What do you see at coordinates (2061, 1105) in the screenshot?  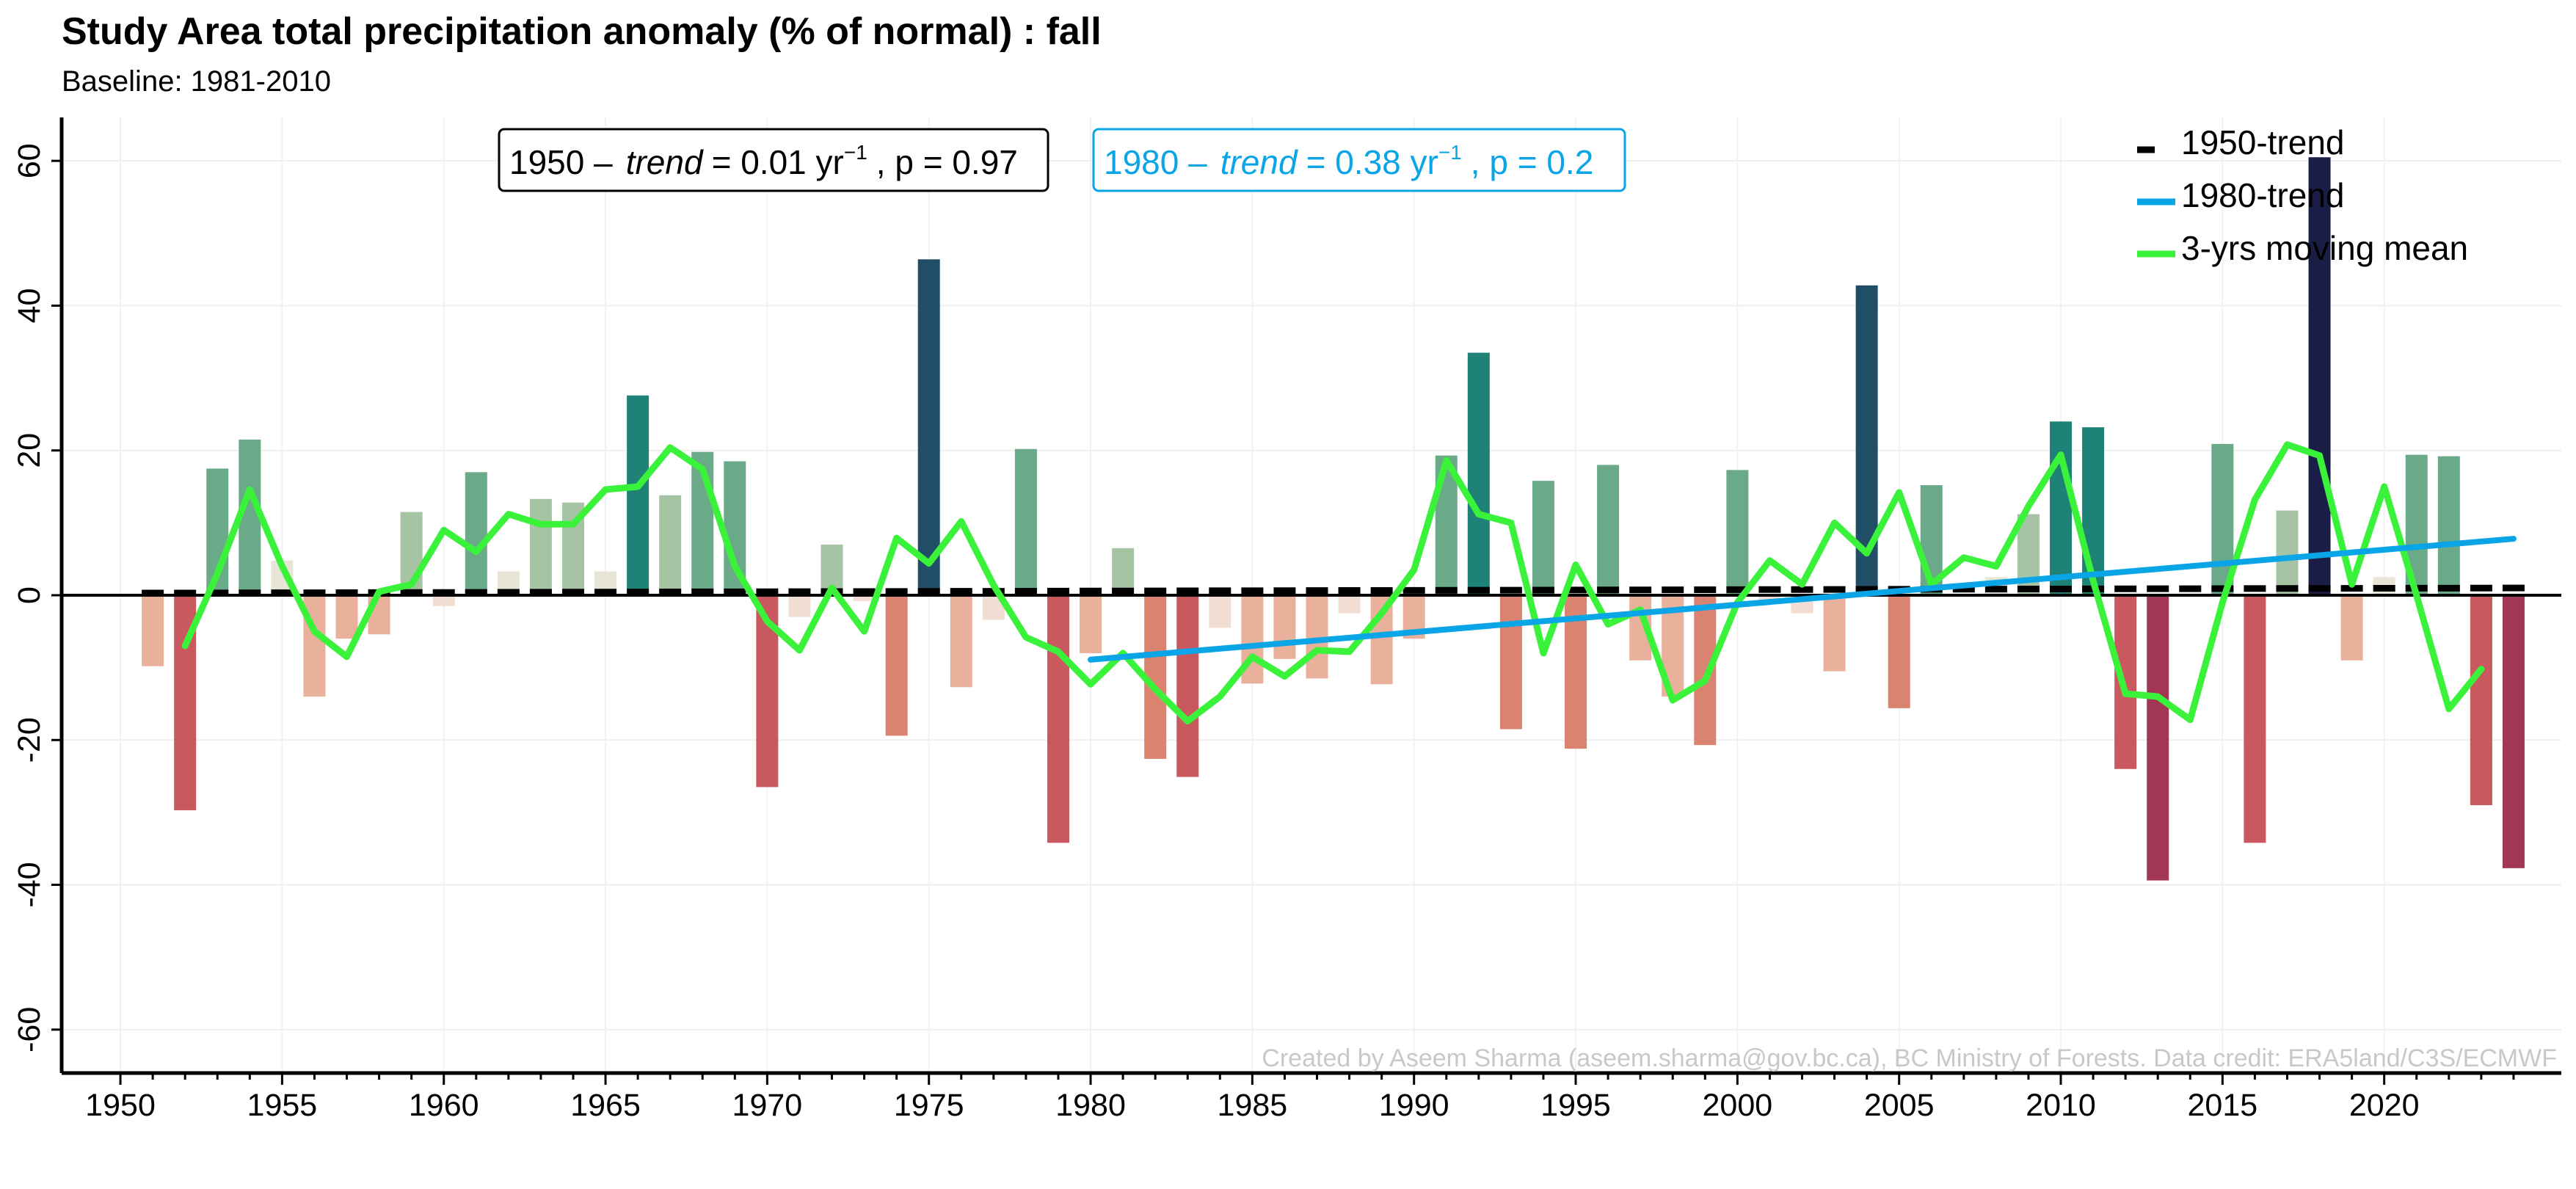 I see `x-tick-label: 2010` at bounding box center [2061, 1105].